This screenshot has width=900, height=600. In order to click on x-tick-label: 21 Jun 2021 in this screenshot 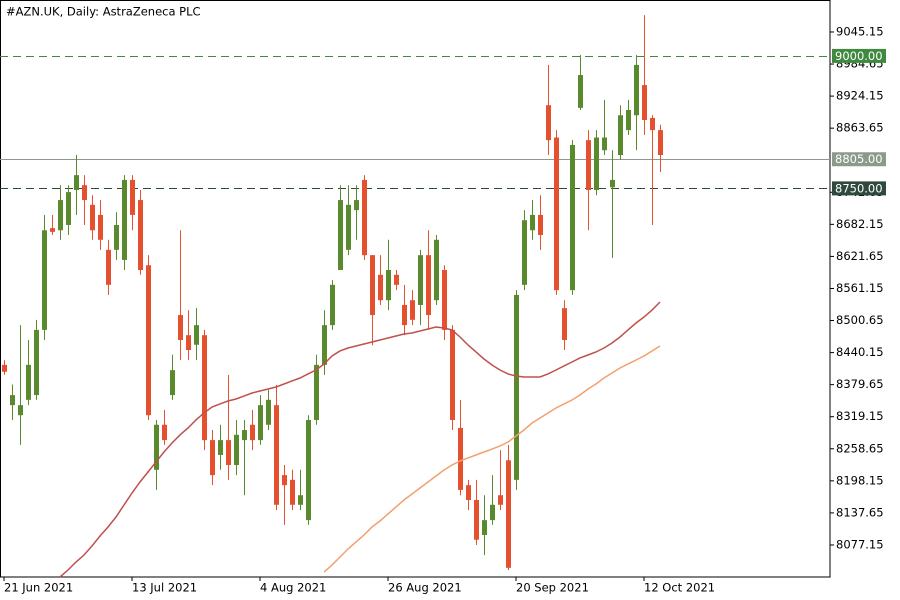, I will do `click(38, 588)`.